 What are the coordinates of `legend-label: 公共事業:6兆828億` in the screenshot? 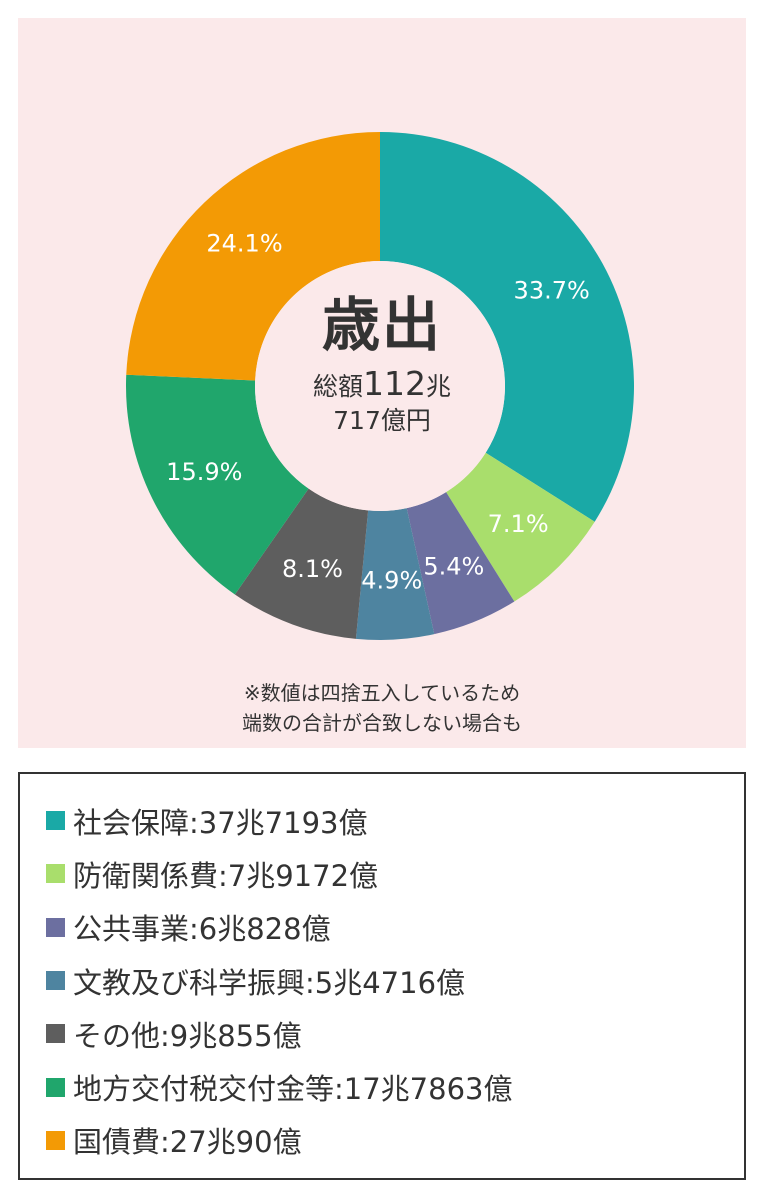 It's located at (202, 929).